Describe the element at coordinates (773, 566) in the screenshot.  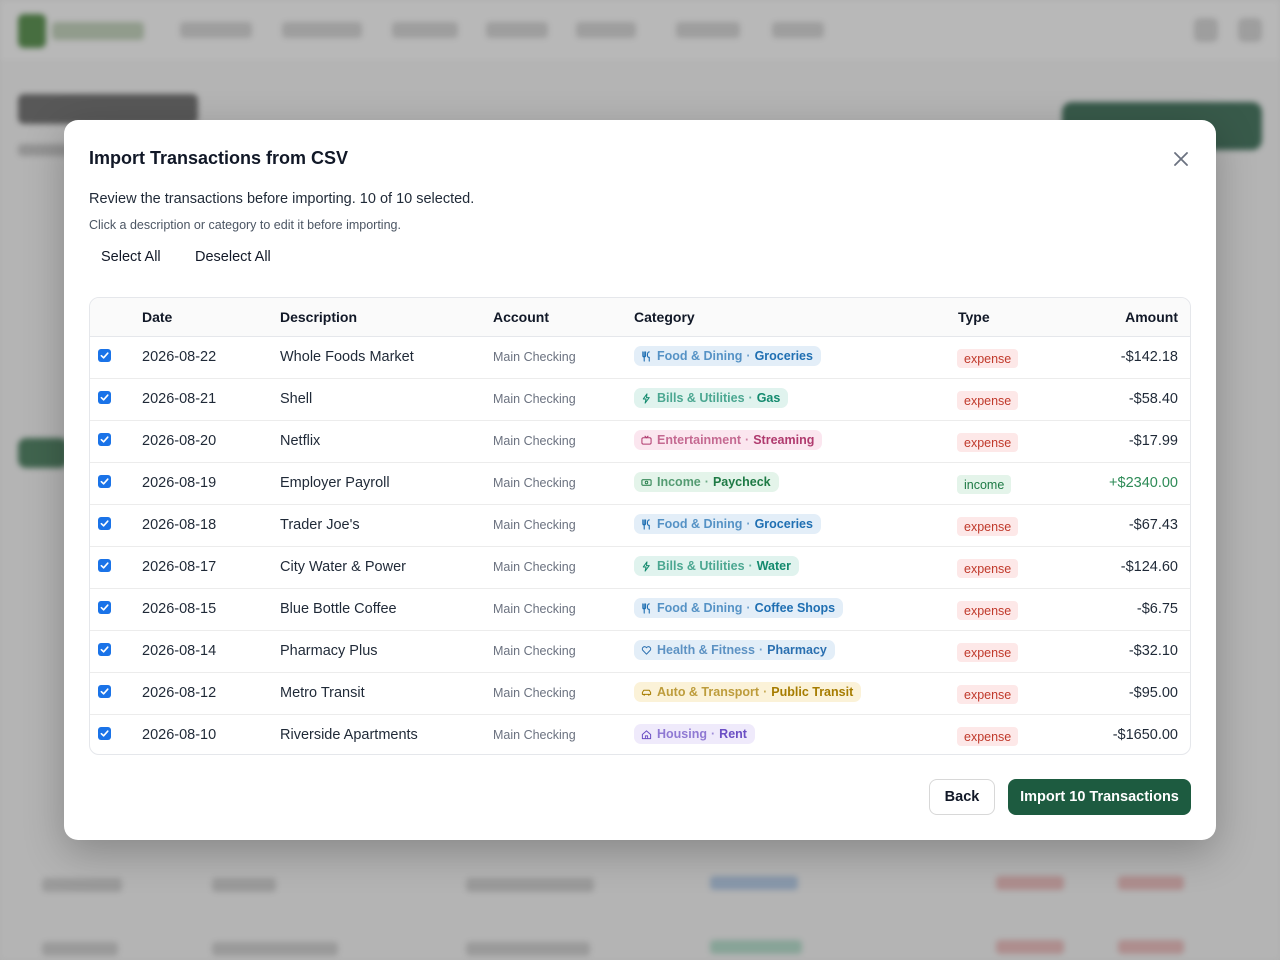
I see `category-child: Water` at that location.